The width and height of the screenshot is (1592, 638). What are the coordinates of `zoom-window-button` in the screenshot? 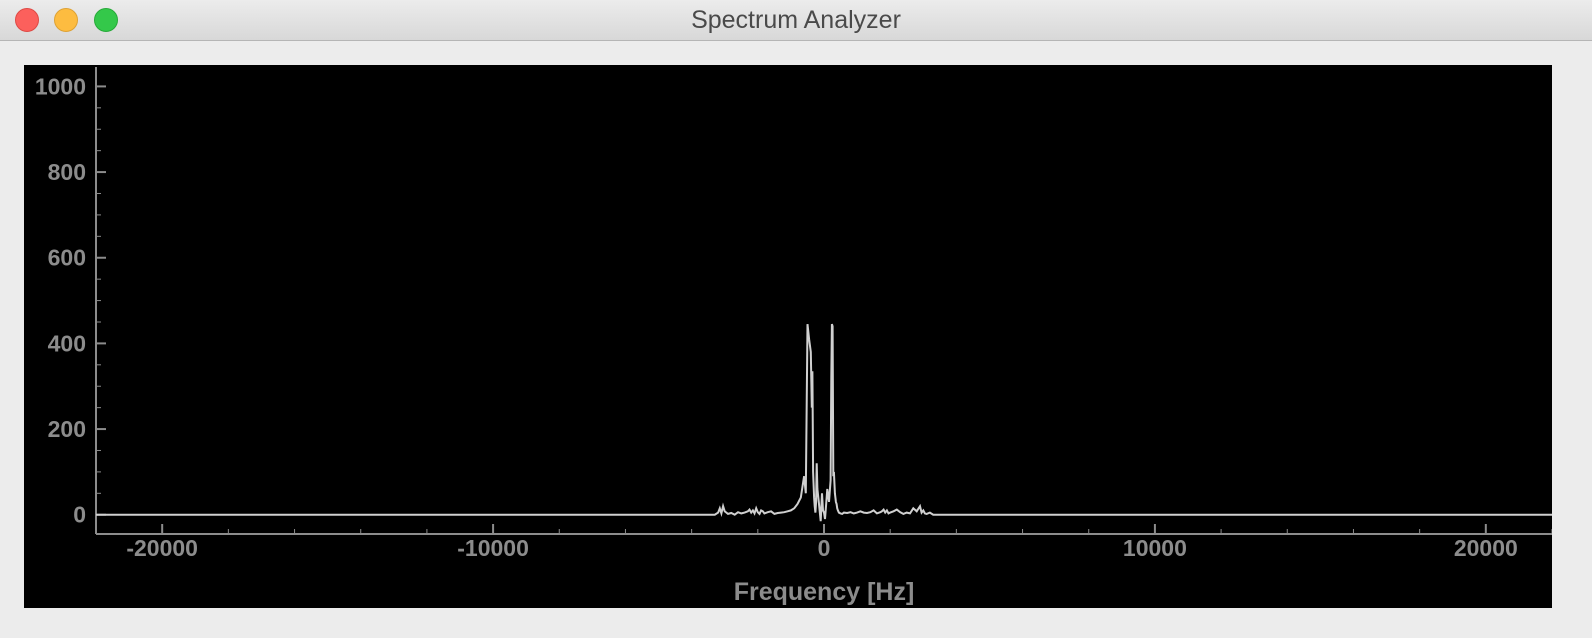 It's located at (106, 20).